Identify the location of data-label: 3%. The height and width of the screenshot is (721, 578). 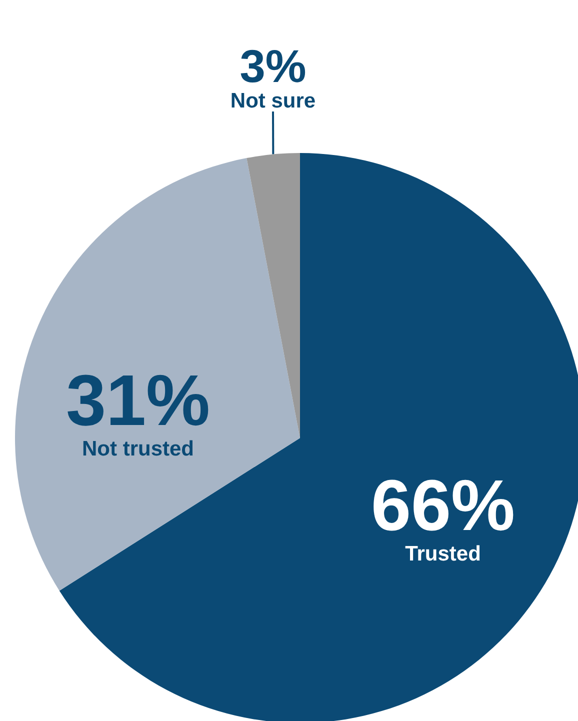
(273, 66).